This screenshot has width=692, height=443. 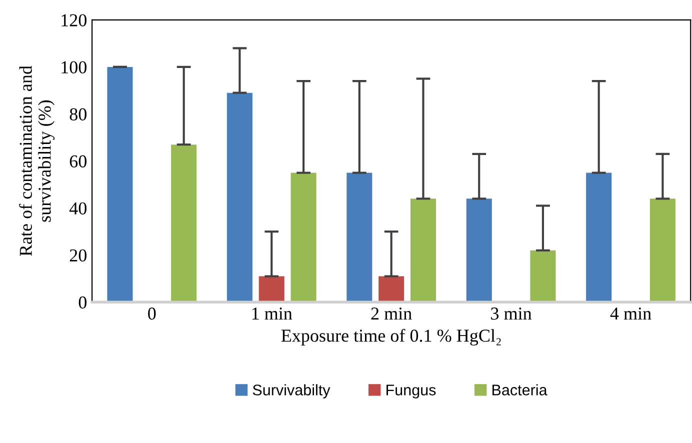 I want to click on legend-label: Survivabilty, so click(x=291, y=391).